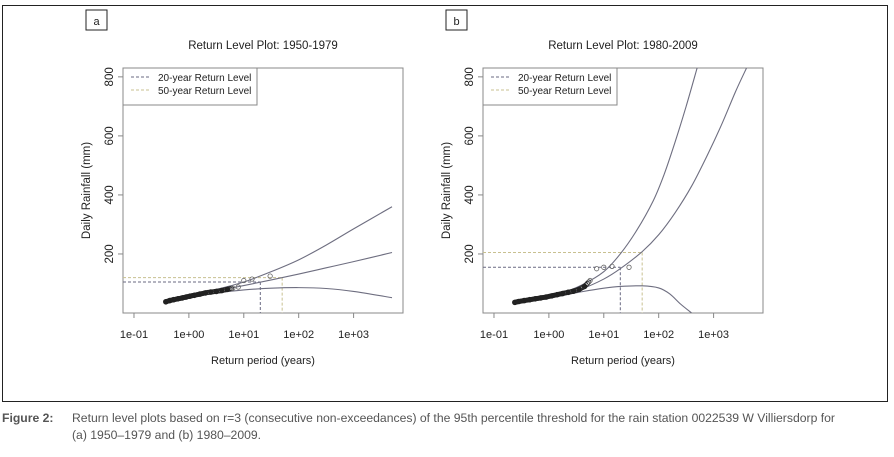  What do you see at coordinates (28, 418) in the screenshot?
I see `caption-label: Figure 2:` at bounding box center [28, 418].